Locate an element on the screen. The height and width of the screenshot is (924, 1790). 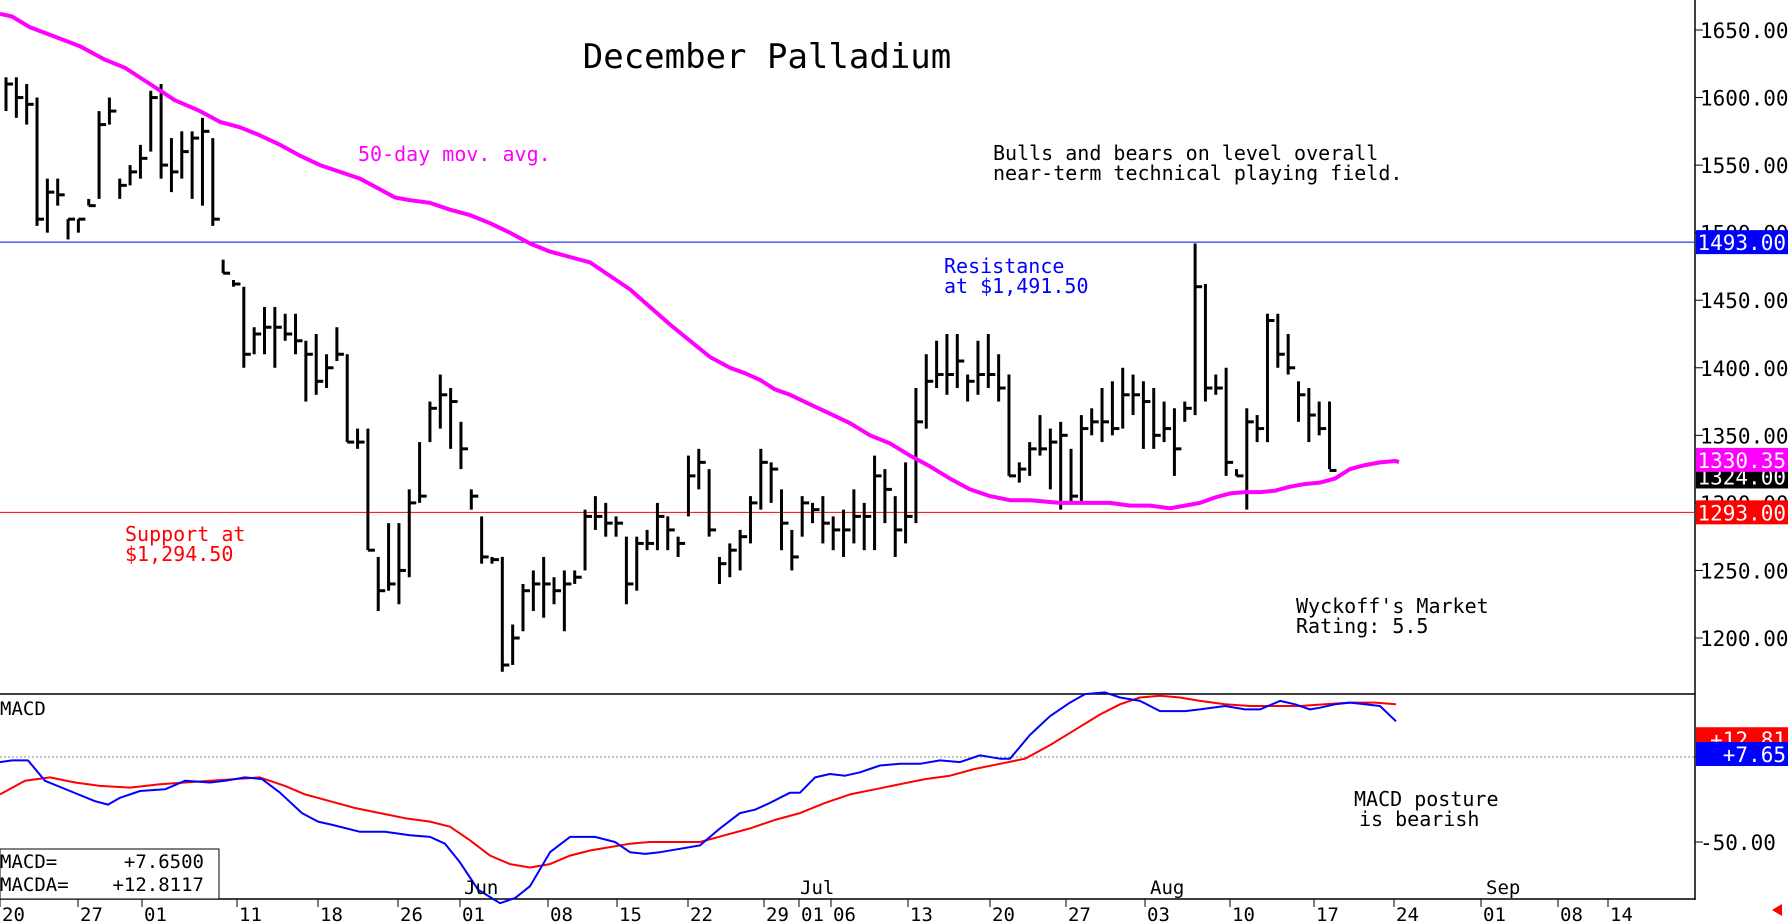
price-tick-label: 1200.00 is located at coordinates (1744, 639).